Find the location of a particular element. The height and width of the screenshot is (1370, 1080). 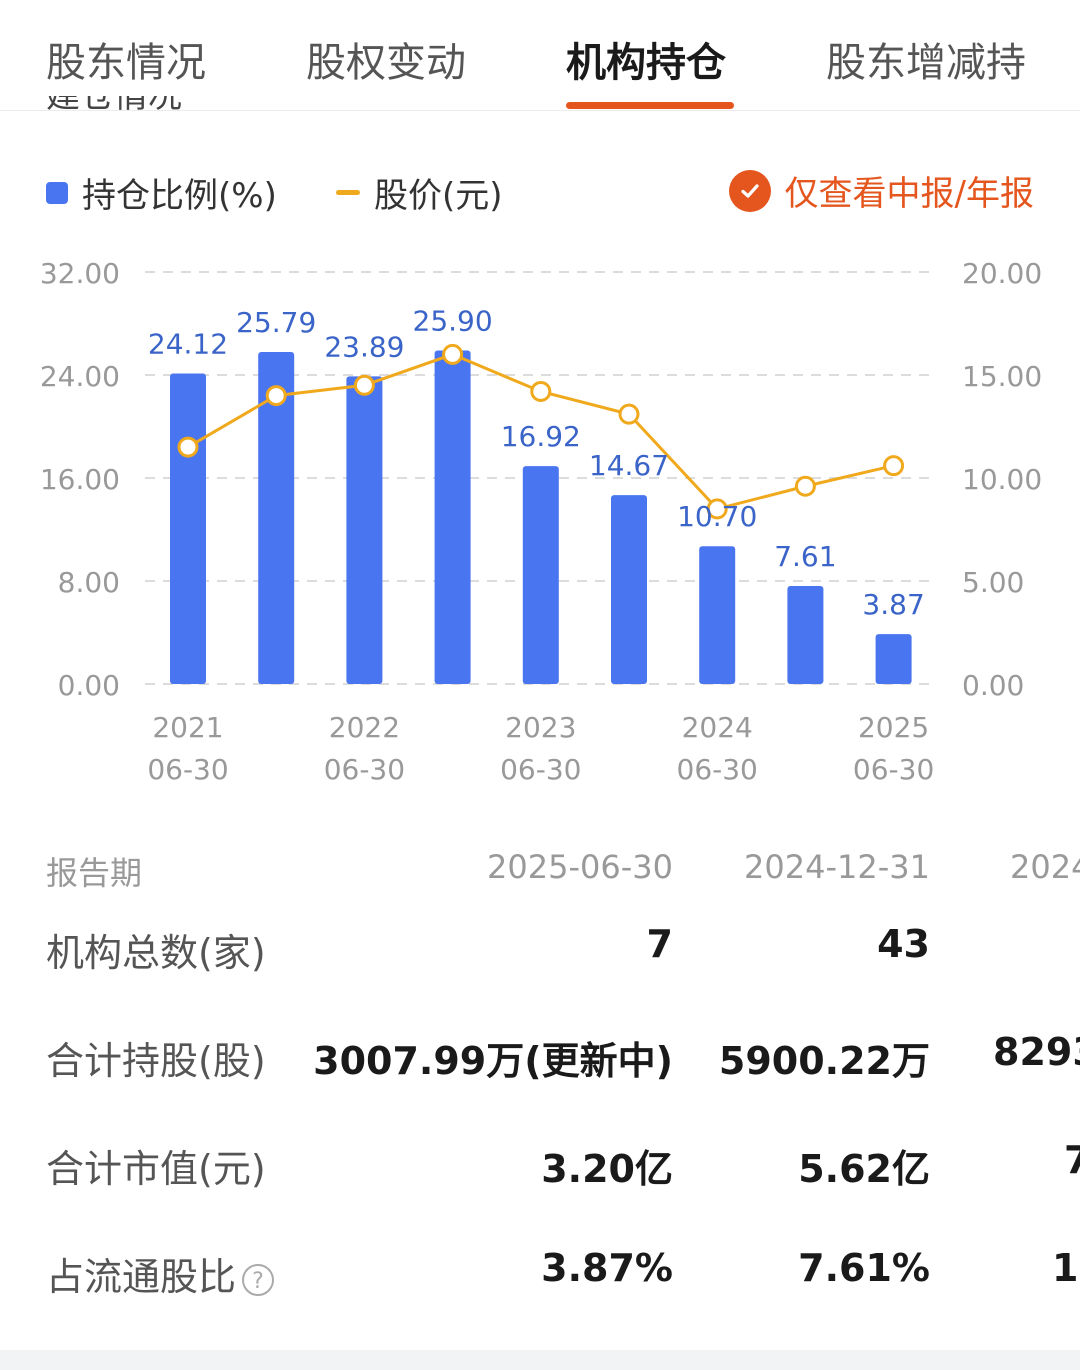

bar-value-label: 25.90 is located at coordinates (453, 321).